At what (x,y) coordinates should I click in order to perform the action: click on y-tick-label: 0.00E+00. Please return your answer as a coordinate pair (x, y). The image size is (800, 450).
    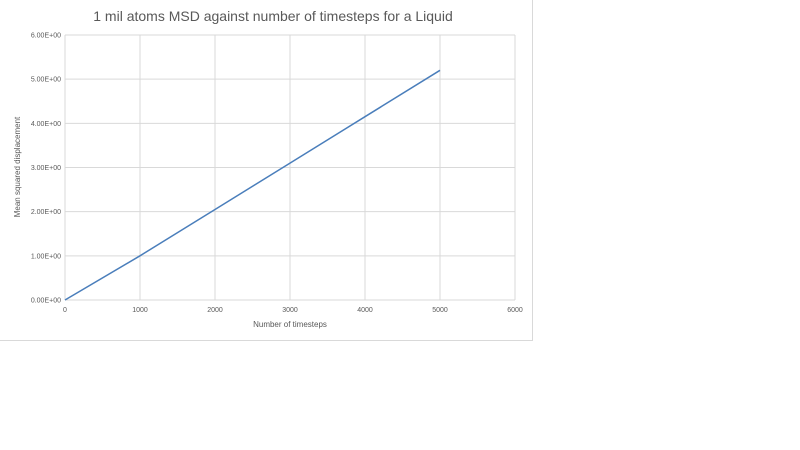
    Looking at the image, I should click on (46, 301).